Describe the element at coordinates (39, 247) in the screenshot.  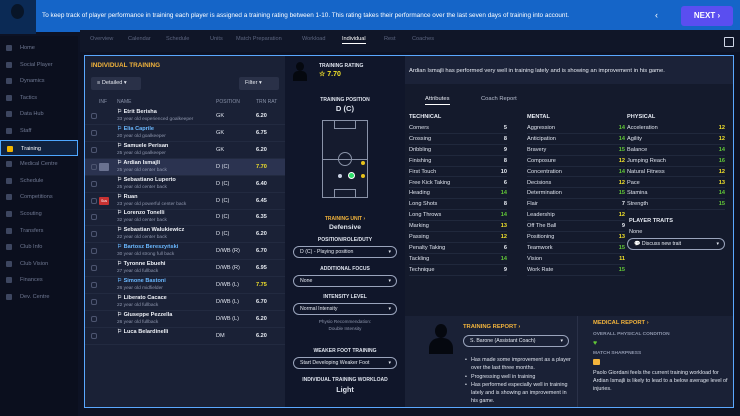
I see `sidebar-item: Club Info` at that location.